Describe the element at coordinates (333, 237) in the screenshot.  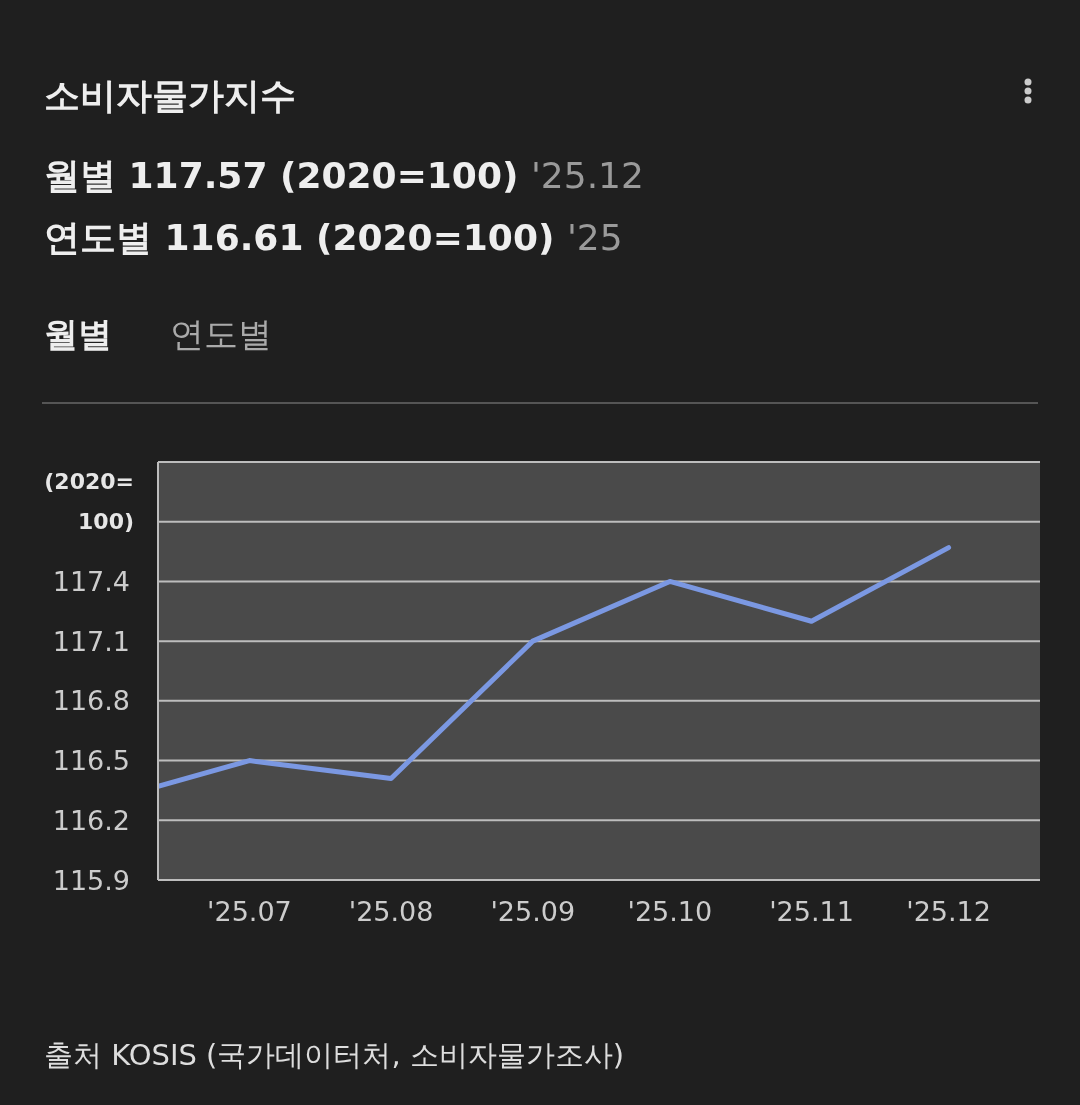
I see `text: 연도별 116.61 (2020=100) '25` at that location.